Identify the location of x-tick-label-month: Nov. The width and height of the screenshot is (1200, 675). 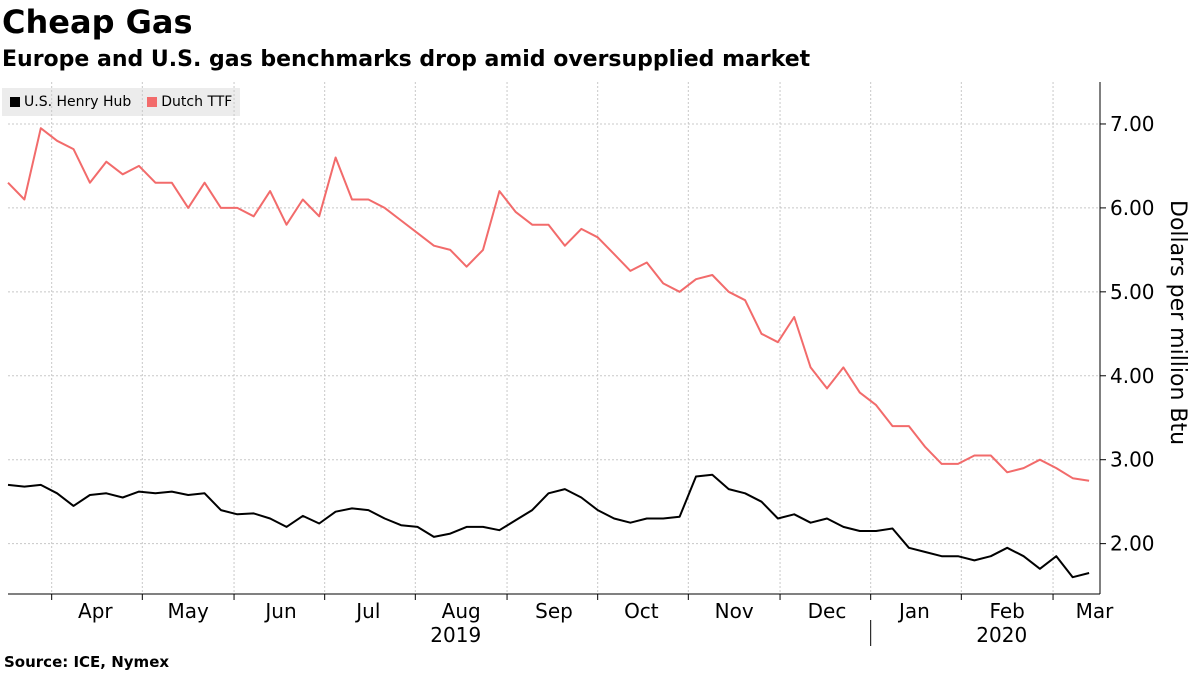
(734, 611).